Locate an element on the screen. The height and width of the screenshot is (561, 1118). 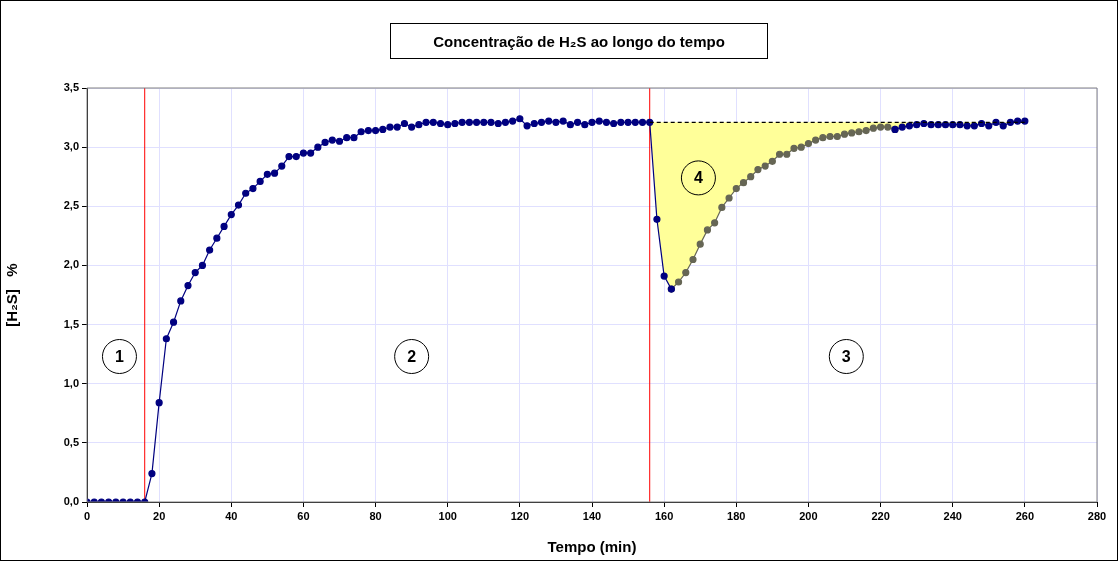
x-tick-label: 180 is located at coordinates (736, 515).